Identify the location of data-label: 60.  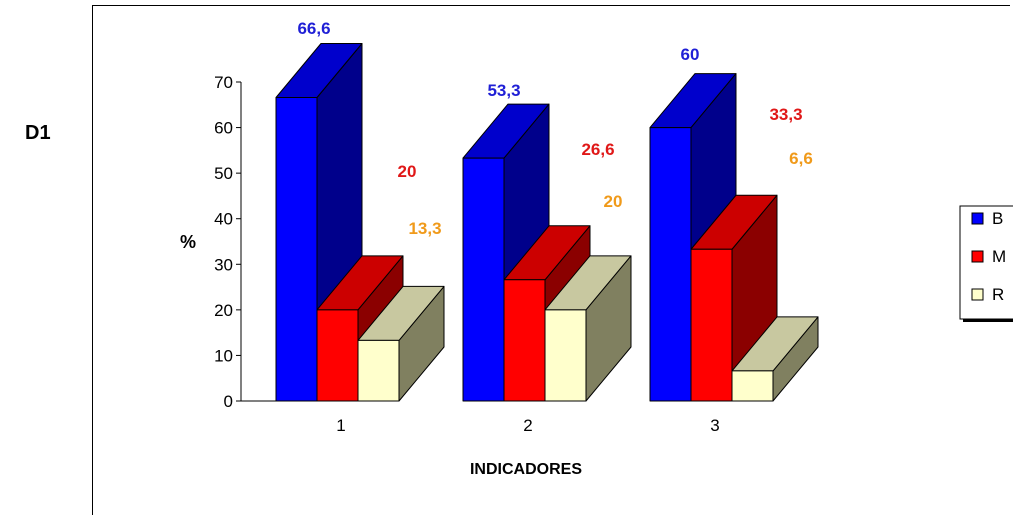
(690, 54).